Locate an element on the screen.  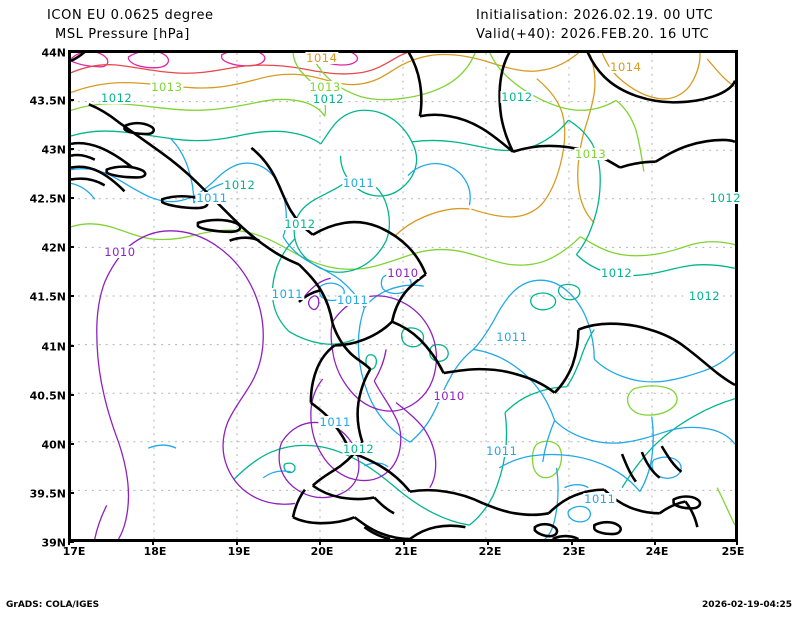
ytick-39n is located at coordinates (71, 542).